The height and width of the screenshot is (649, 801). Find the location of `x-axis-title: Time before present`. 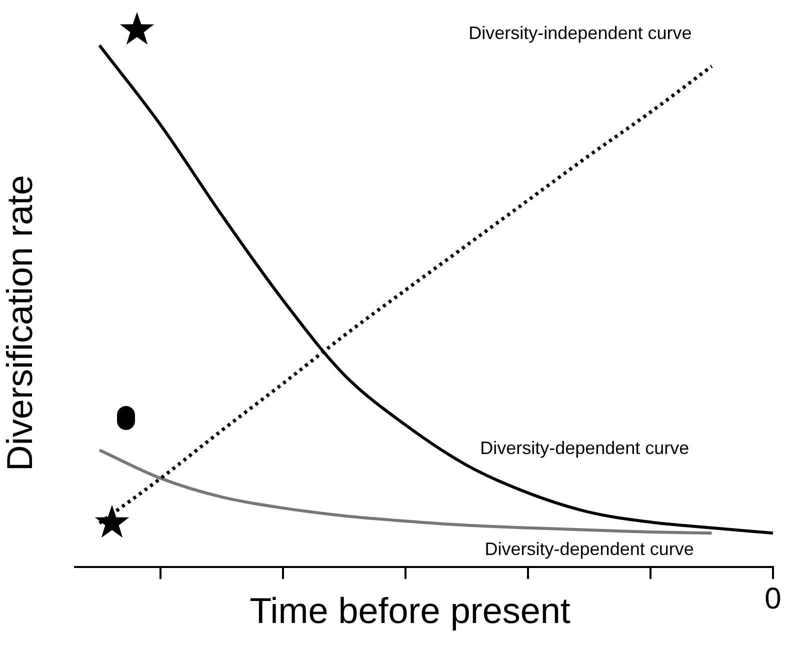

x-axis-title: Time before present is located at coordinates (410, 611).